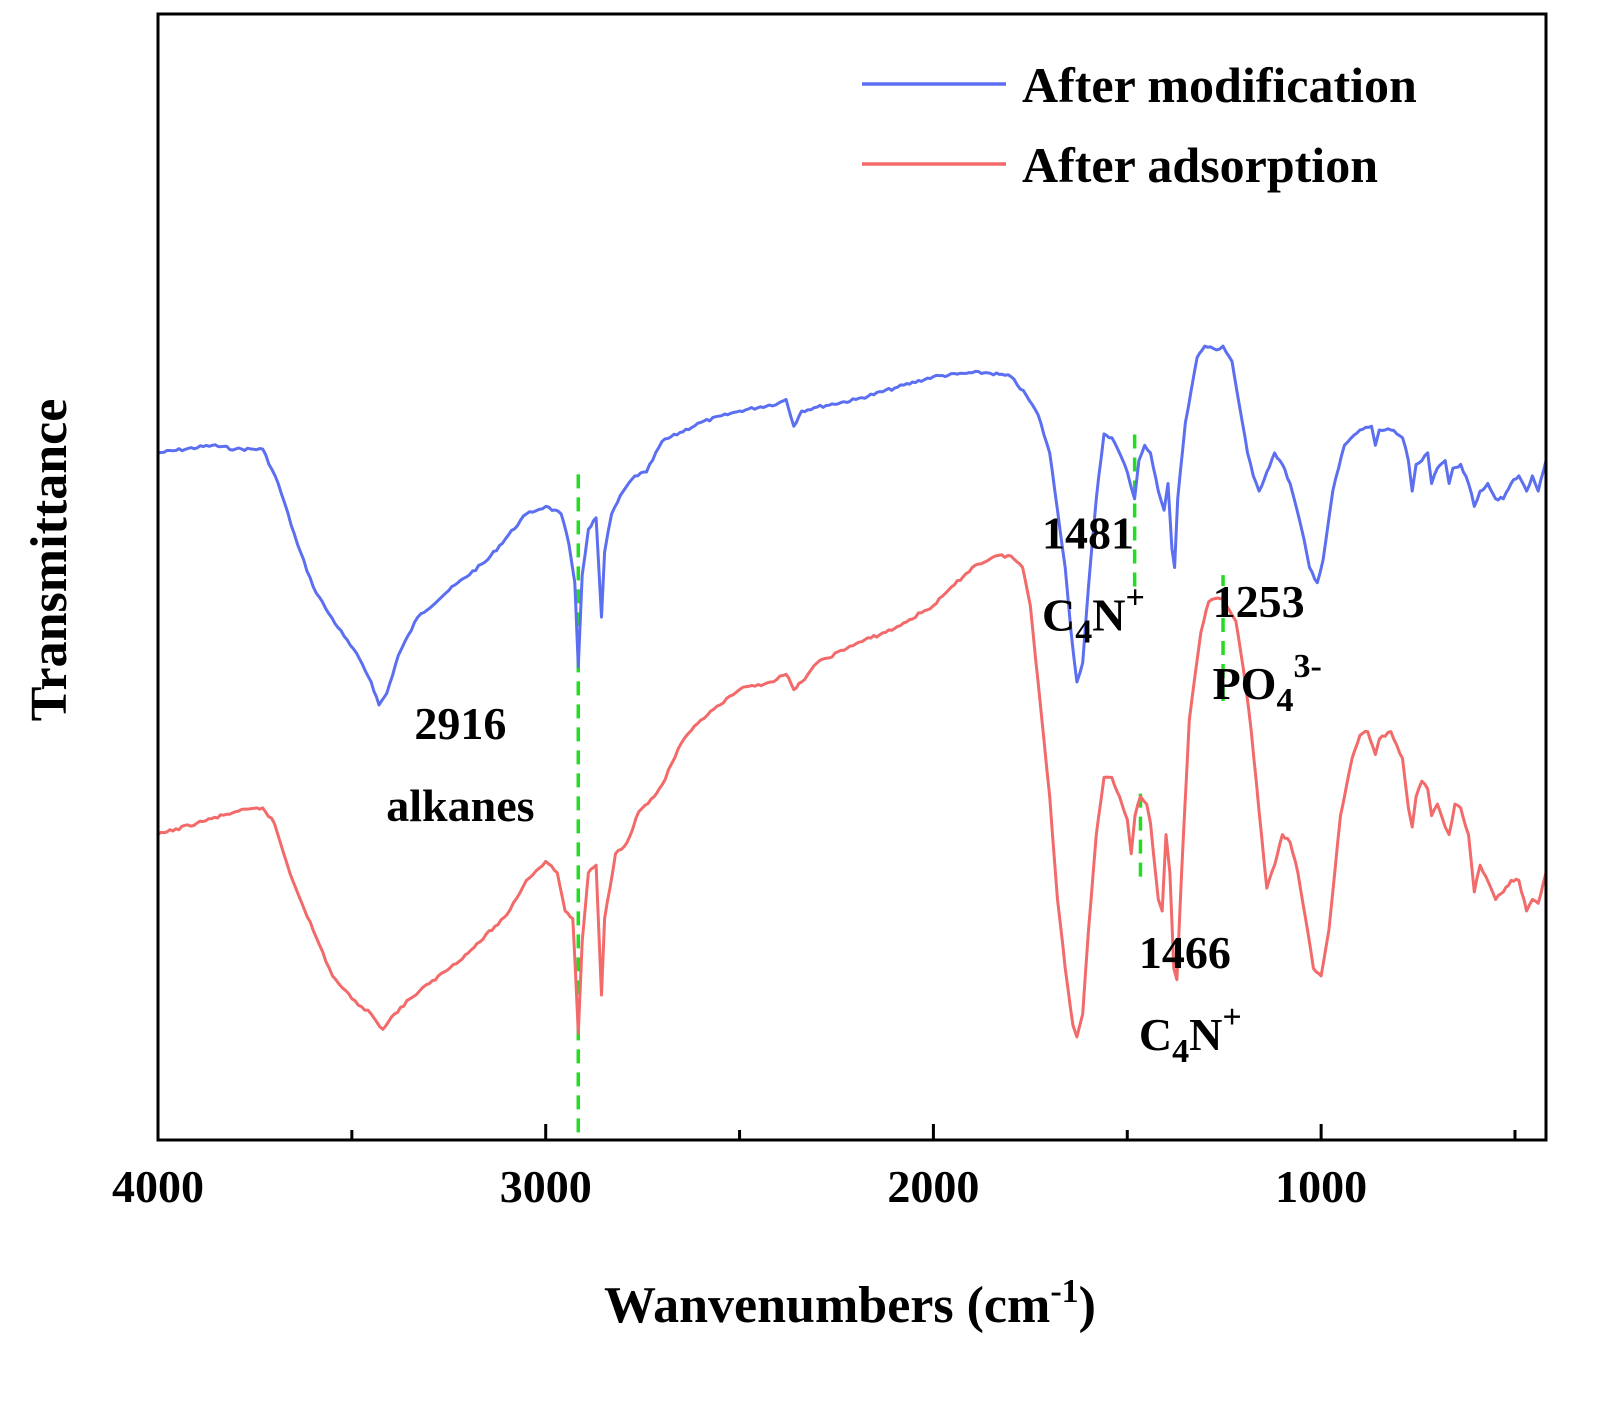 This screenshot has width=1609, height=1401. Describe the element at coordinates (460, 805) in the screenshot. I see `annotation-assignment: alkanes` at that location.